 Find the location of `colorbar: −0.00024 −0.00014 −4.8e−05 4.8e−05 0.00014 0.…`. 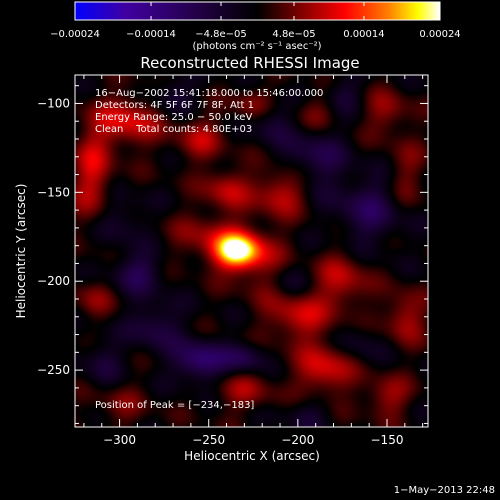

colorbar: −0.00024 −0.00014 −4.8e−05 4.8e−05 0.00014 0.… is located at coordinates (255, 26).